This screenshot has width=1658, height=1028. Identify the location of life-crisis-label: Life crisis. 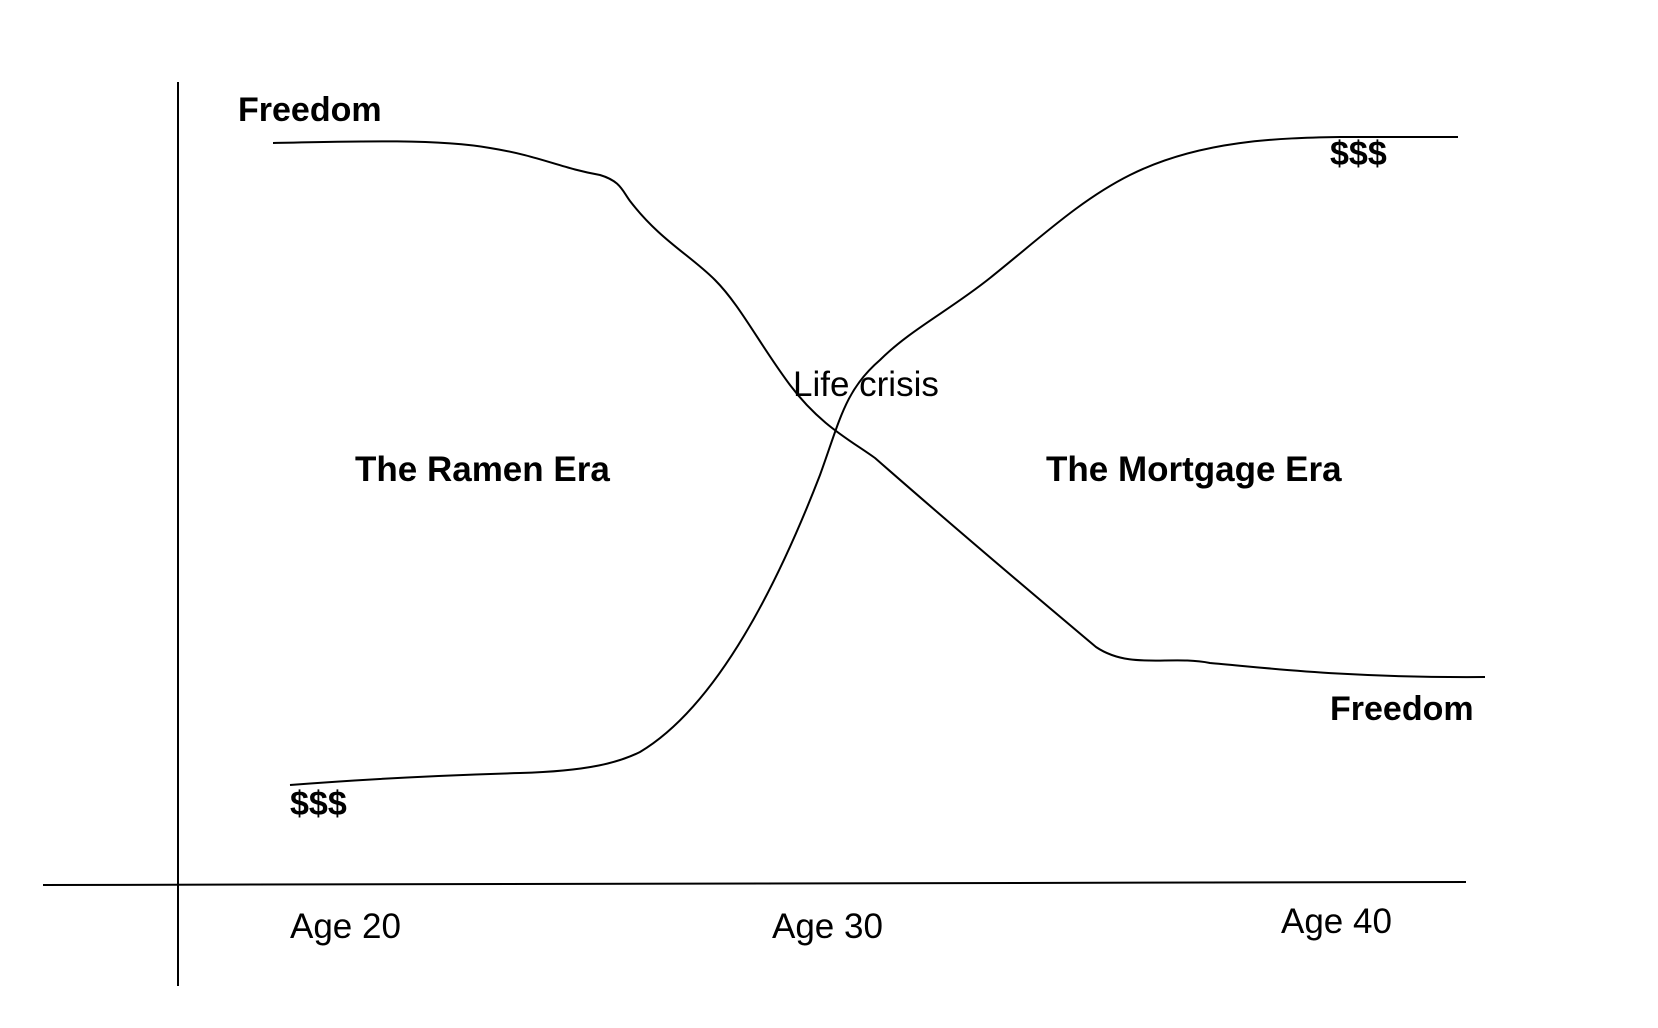
(866, 384).